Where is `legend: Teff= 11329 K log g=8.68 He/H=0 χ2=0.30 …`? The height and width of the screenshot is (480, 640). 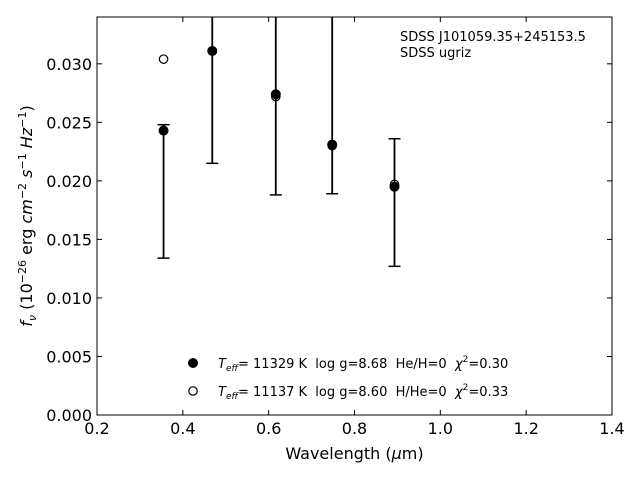
legend: Teff= 11329 K log g=8.68 He/H=0 χ2=0.30 … is located at coordinates (348, 378).